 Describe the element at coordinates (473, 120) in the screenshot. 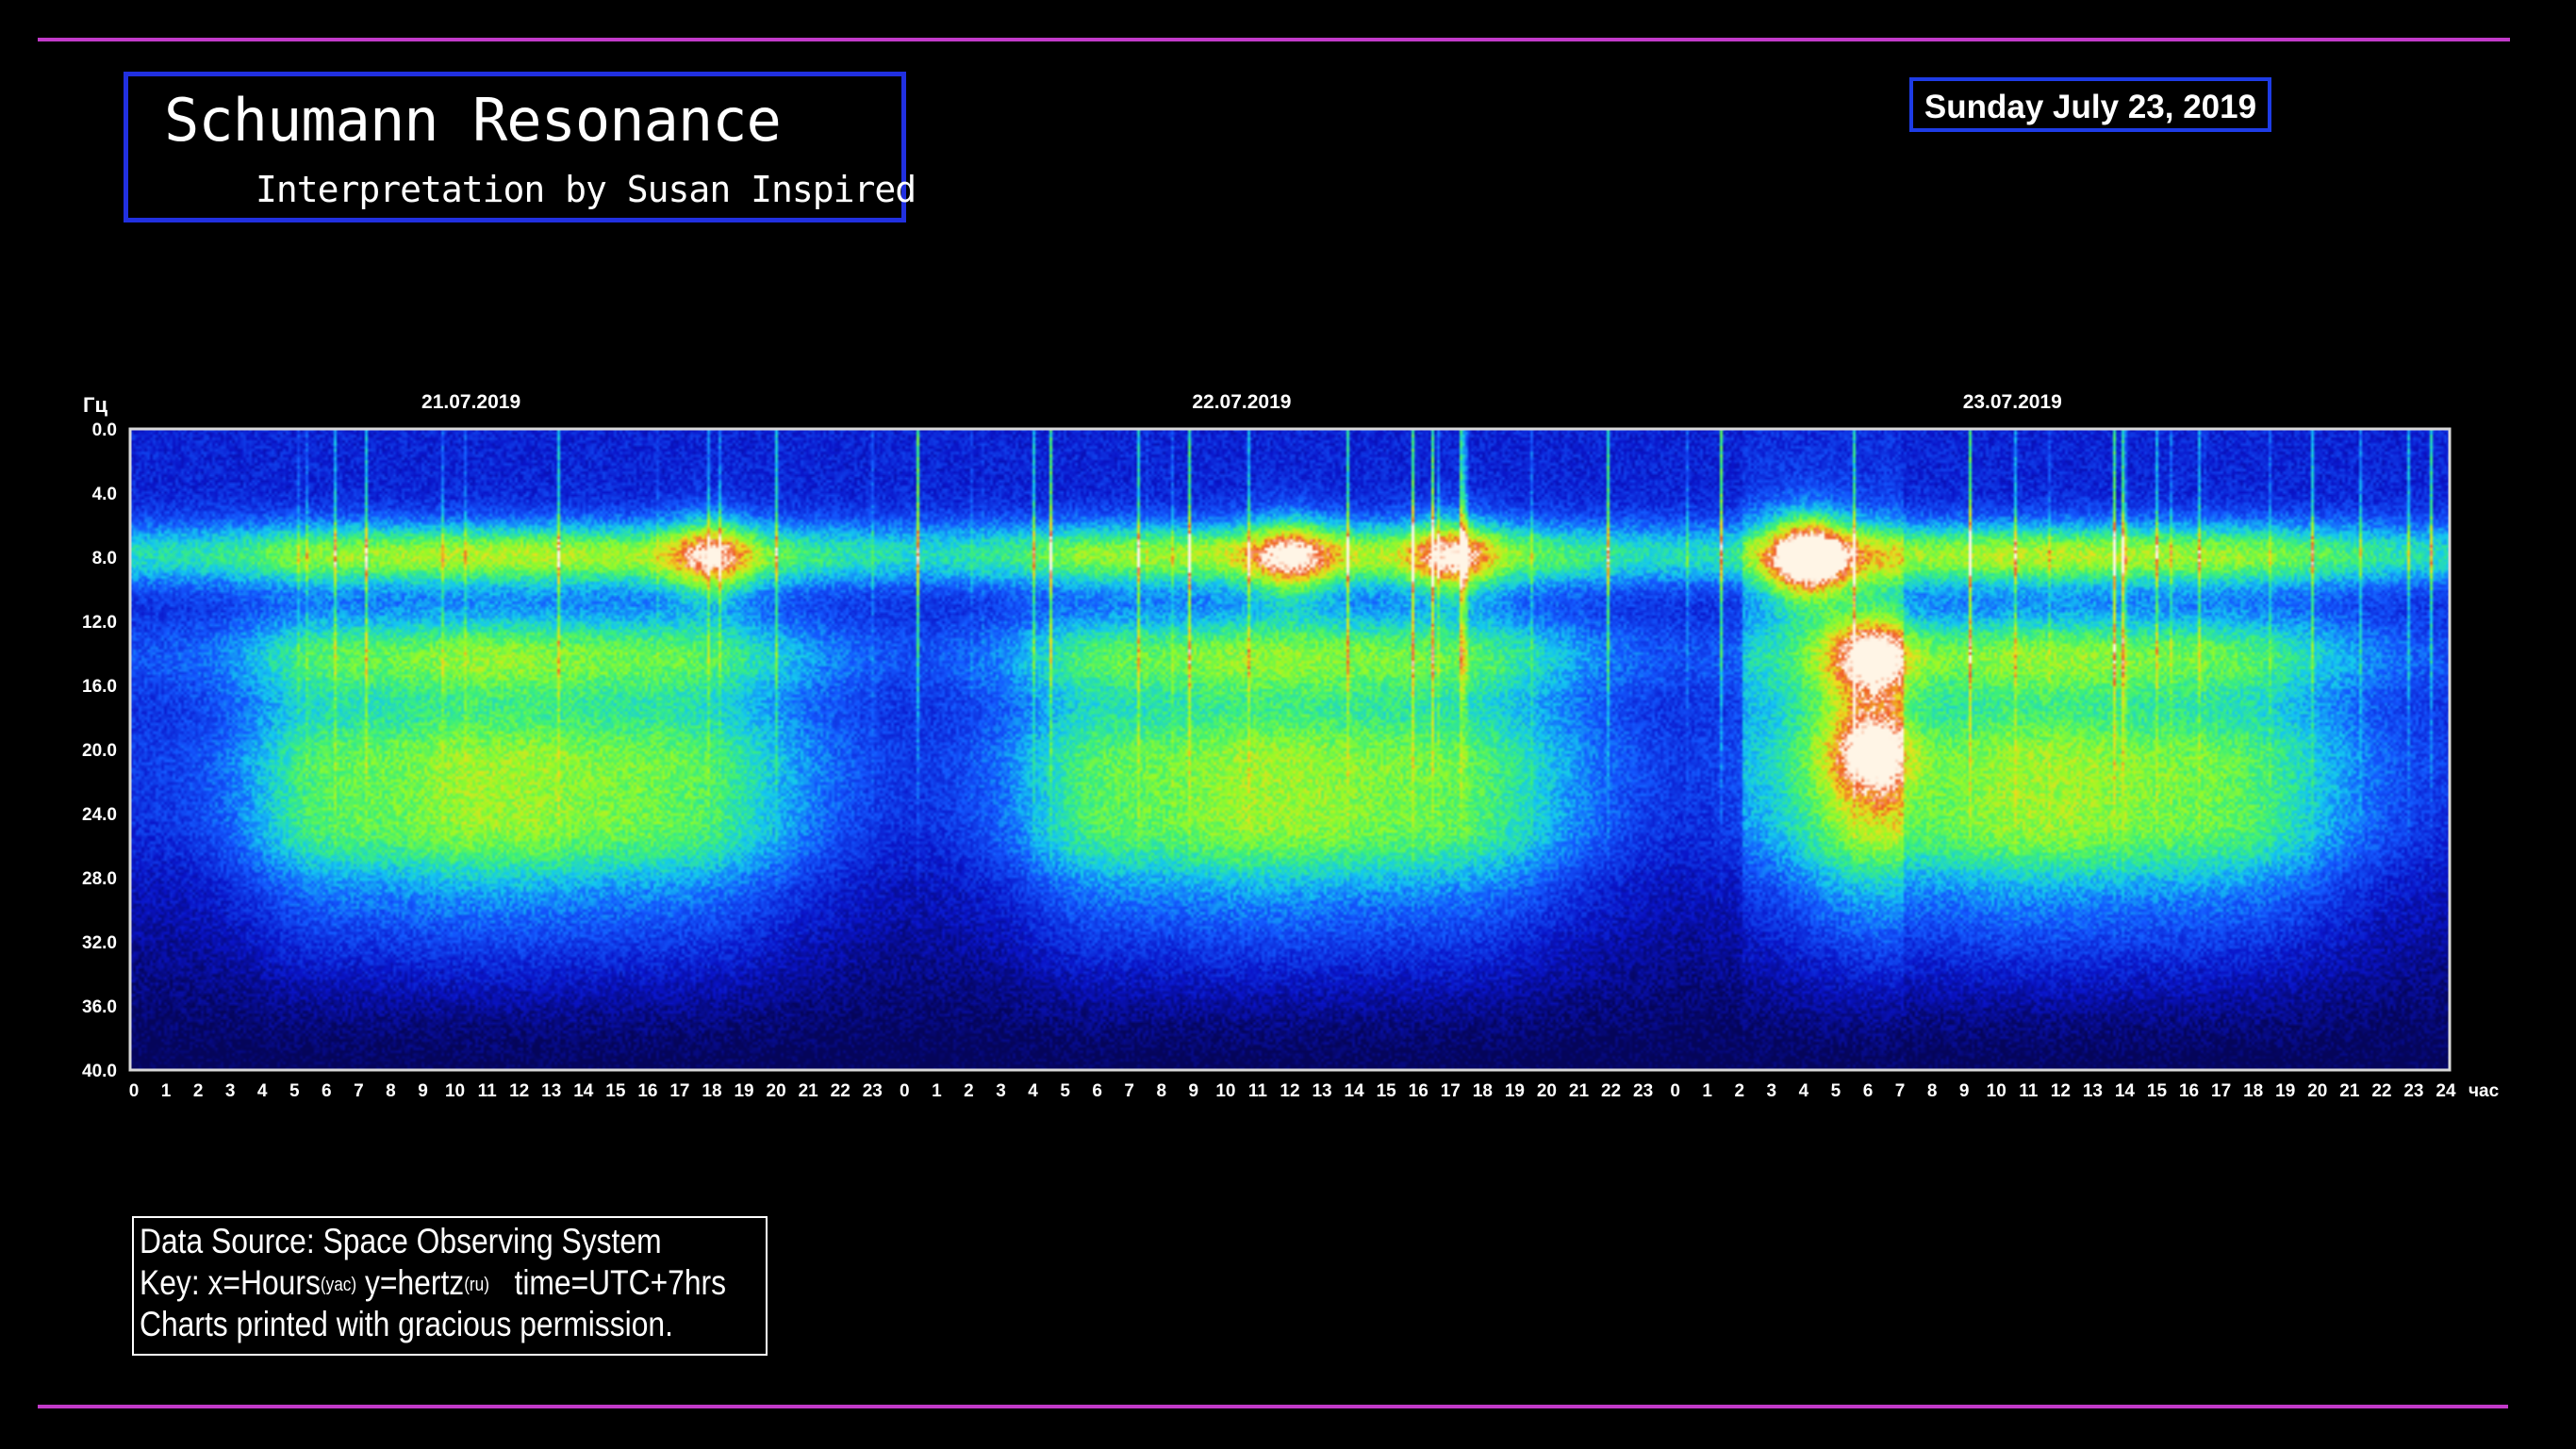

I see `page-title: Schumann Resonance` at that location.